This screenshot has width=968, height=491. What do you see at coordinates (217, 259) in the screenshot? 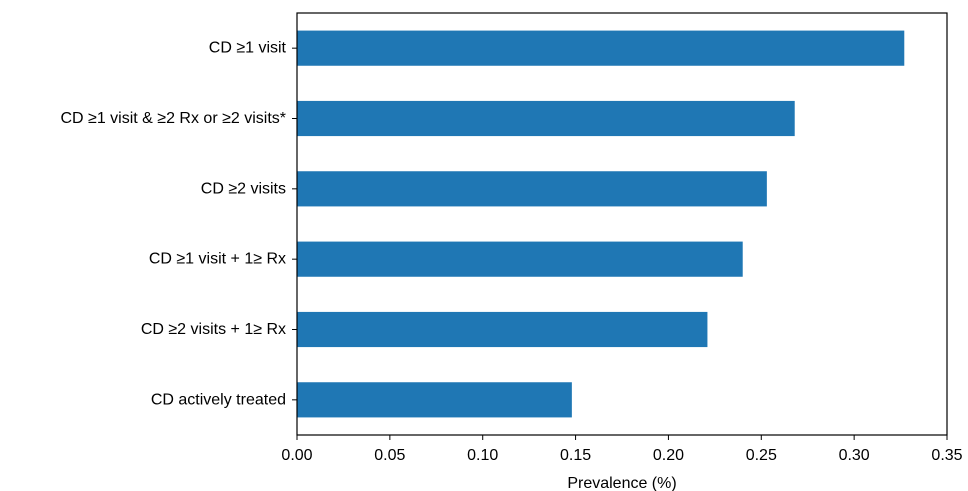
I see `category-label: CD ≥1 visit + 1≥ Rx` at bounding box center [217, 259].